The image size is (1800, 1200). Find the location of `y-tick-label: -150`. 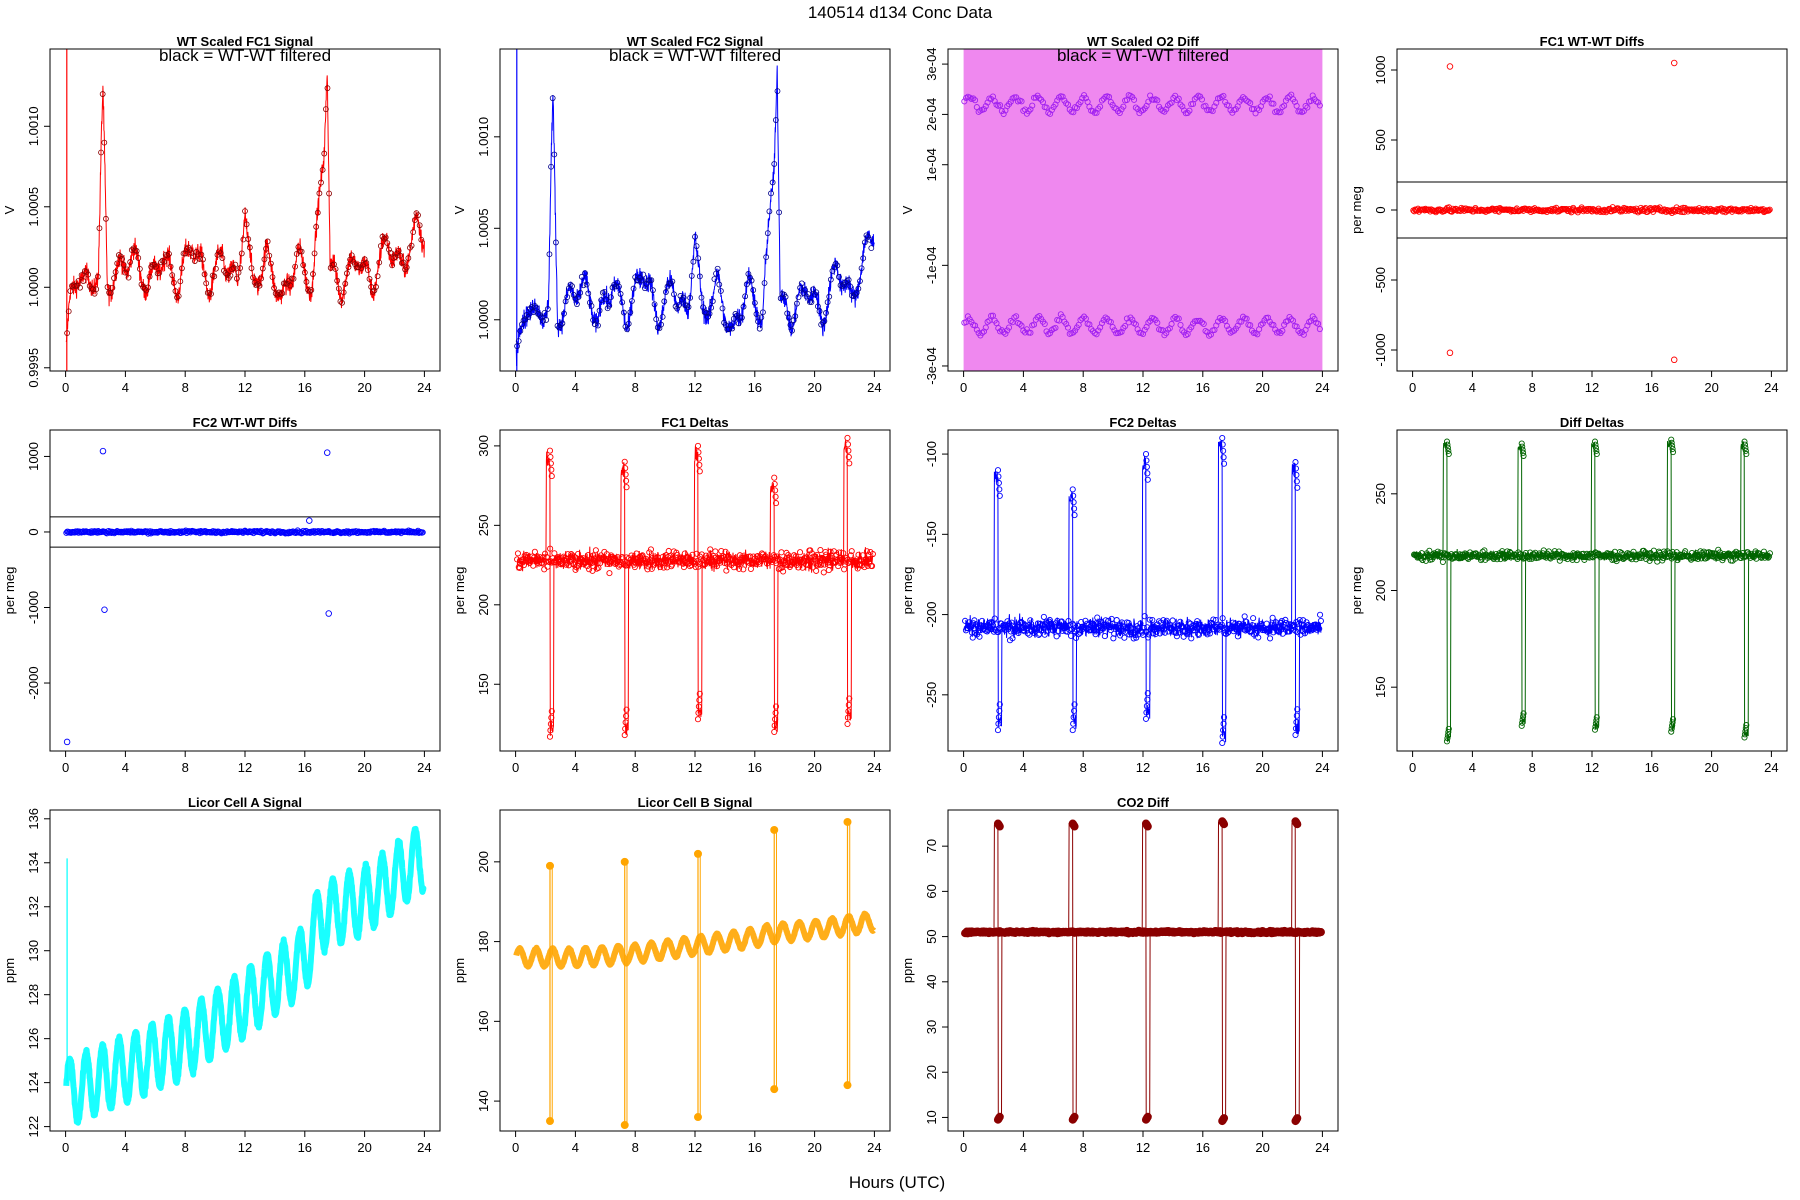

y-tick-label: -150 is located at coordinates (931, 534).